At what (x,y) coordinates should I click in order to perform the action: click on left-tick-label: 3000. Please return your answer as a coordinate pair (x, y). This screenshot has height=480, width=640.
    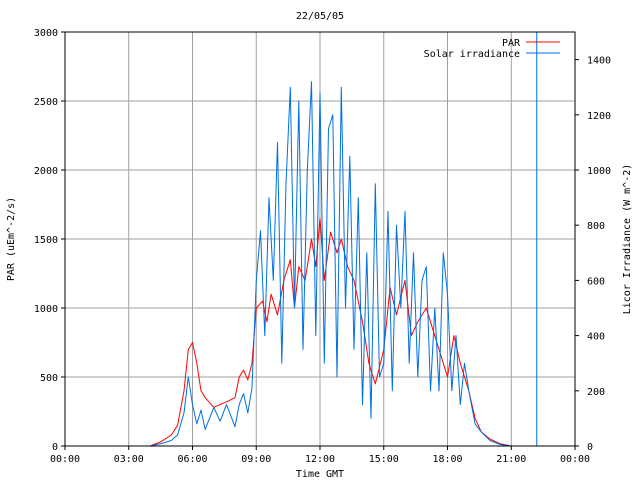
    Looking at the image, I should click on (46, 33).